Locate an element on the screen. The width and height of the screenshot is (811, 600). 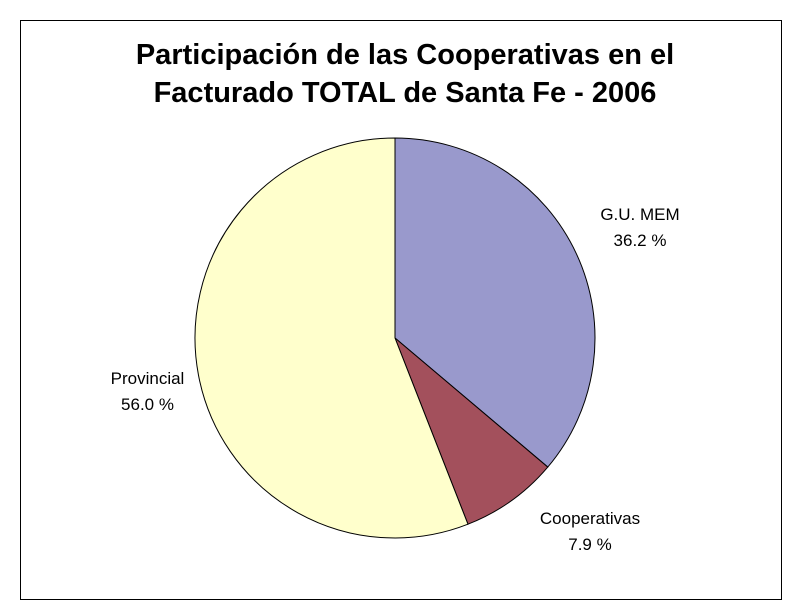
slice-label: Provincial 56.0 % is located at coordinates (147, 395).